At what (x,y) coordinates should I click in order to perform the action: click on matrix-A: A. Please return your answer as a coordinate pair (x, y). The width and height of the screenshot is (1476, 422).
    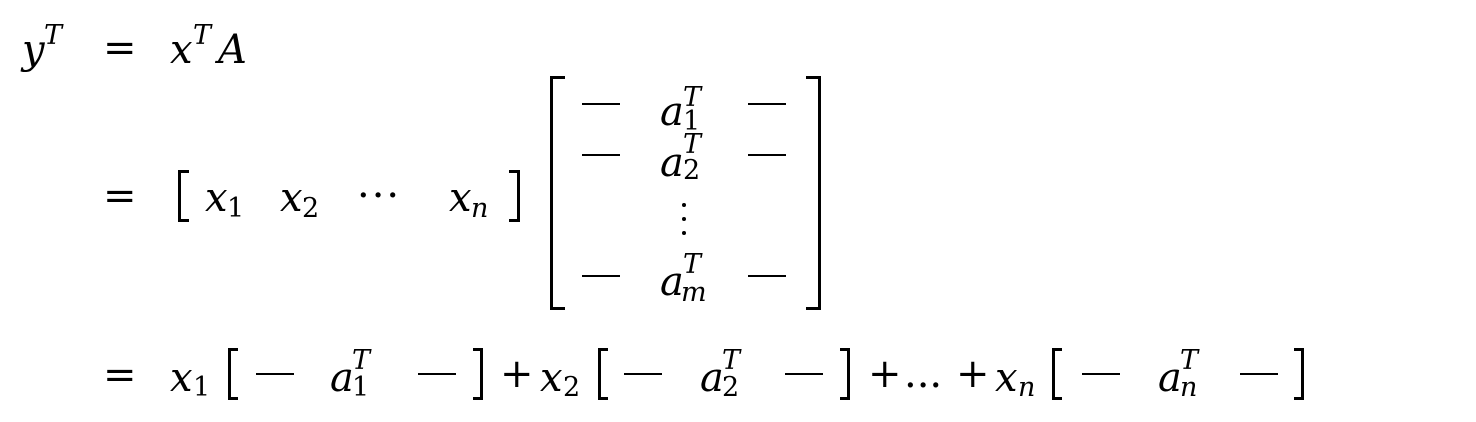
    Looking at the image, I should click on (232, 50).